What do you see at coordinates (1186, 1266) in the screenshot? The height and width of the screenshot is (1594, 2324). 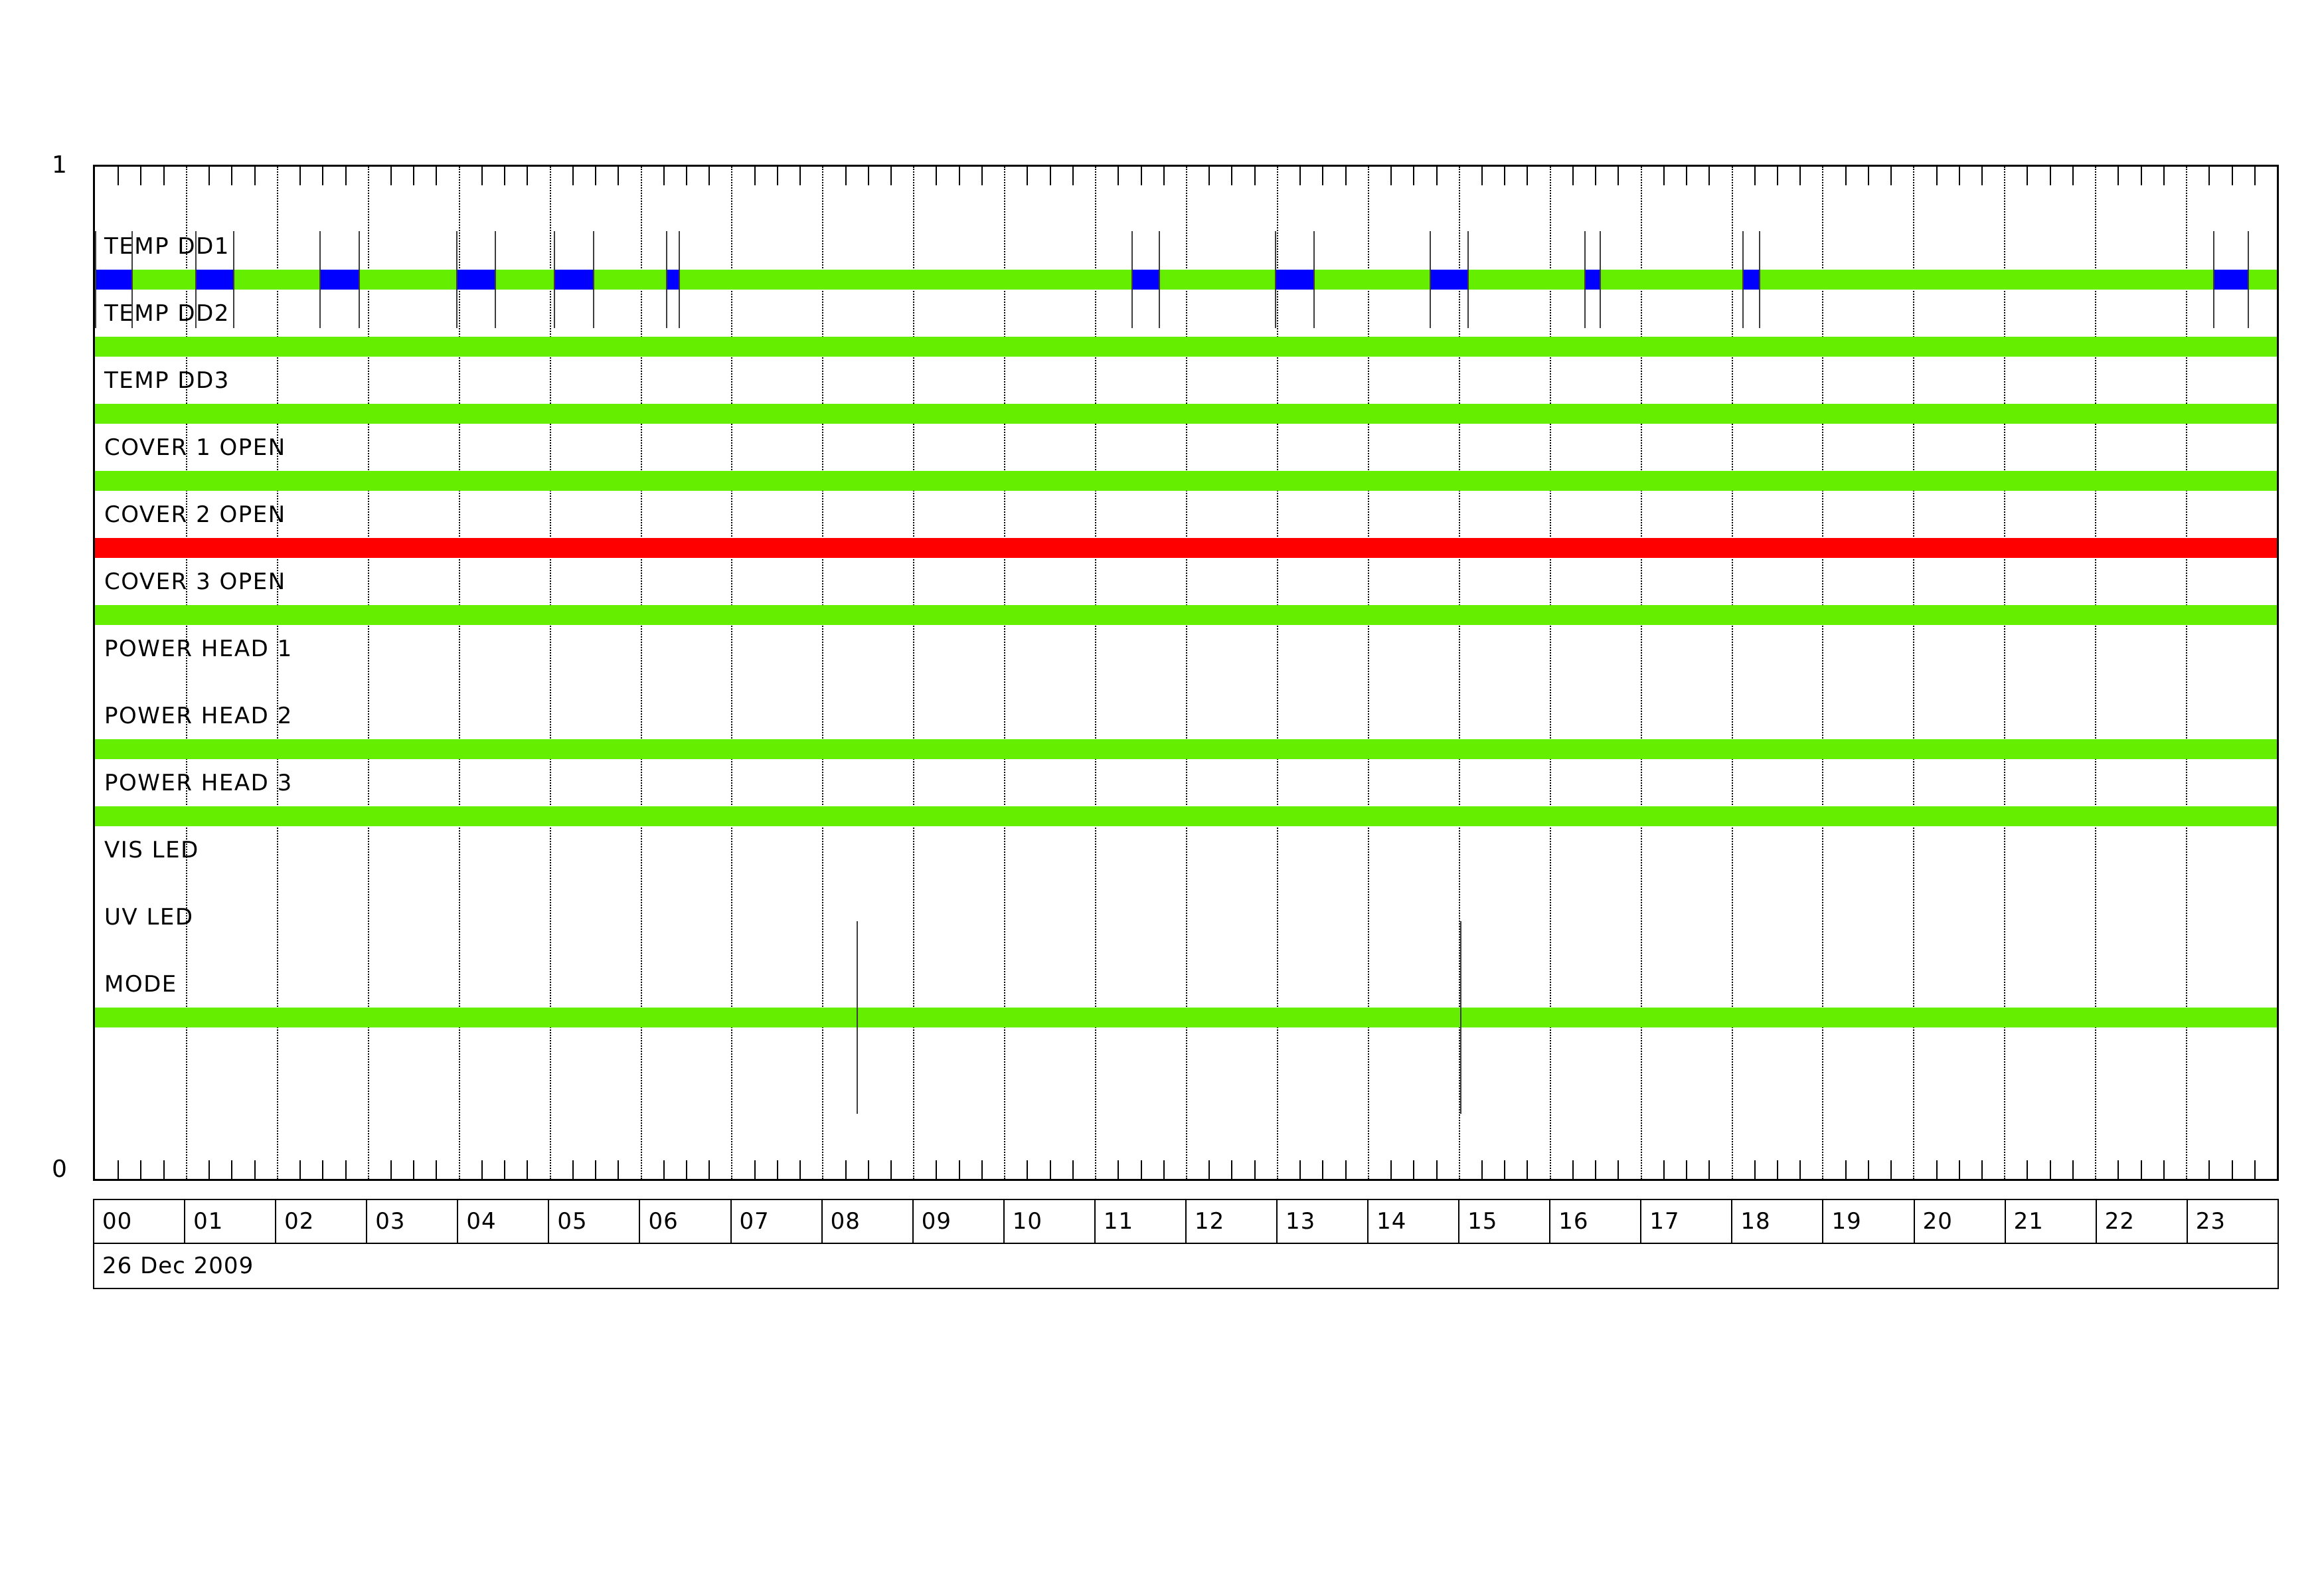 I see `date-row: 26 Dec 2009` at bounding box center [1186, 1266].